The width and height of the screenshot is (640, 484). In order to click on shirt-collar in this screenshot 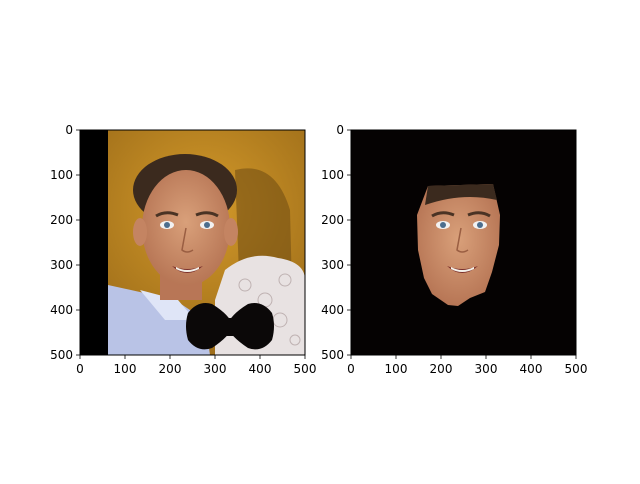, I will do `click(167, 305)`.